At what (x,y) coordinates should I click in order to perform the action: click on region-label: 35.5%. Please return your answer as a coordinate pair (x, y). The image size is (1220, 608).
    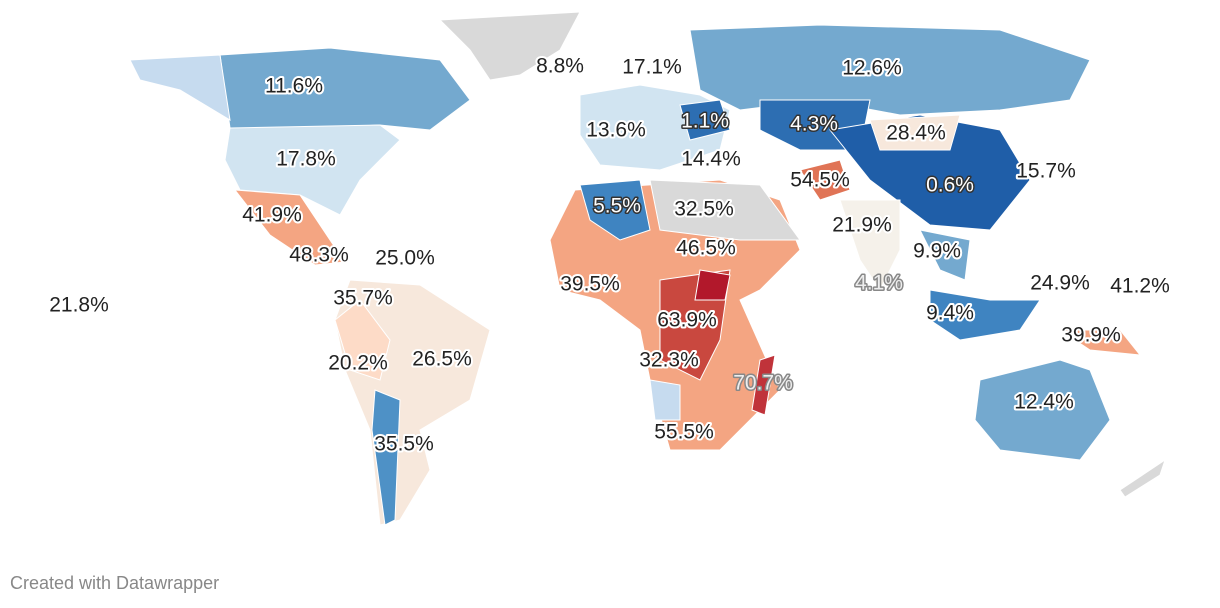
    Looking at the image, I should click on (404, 444).